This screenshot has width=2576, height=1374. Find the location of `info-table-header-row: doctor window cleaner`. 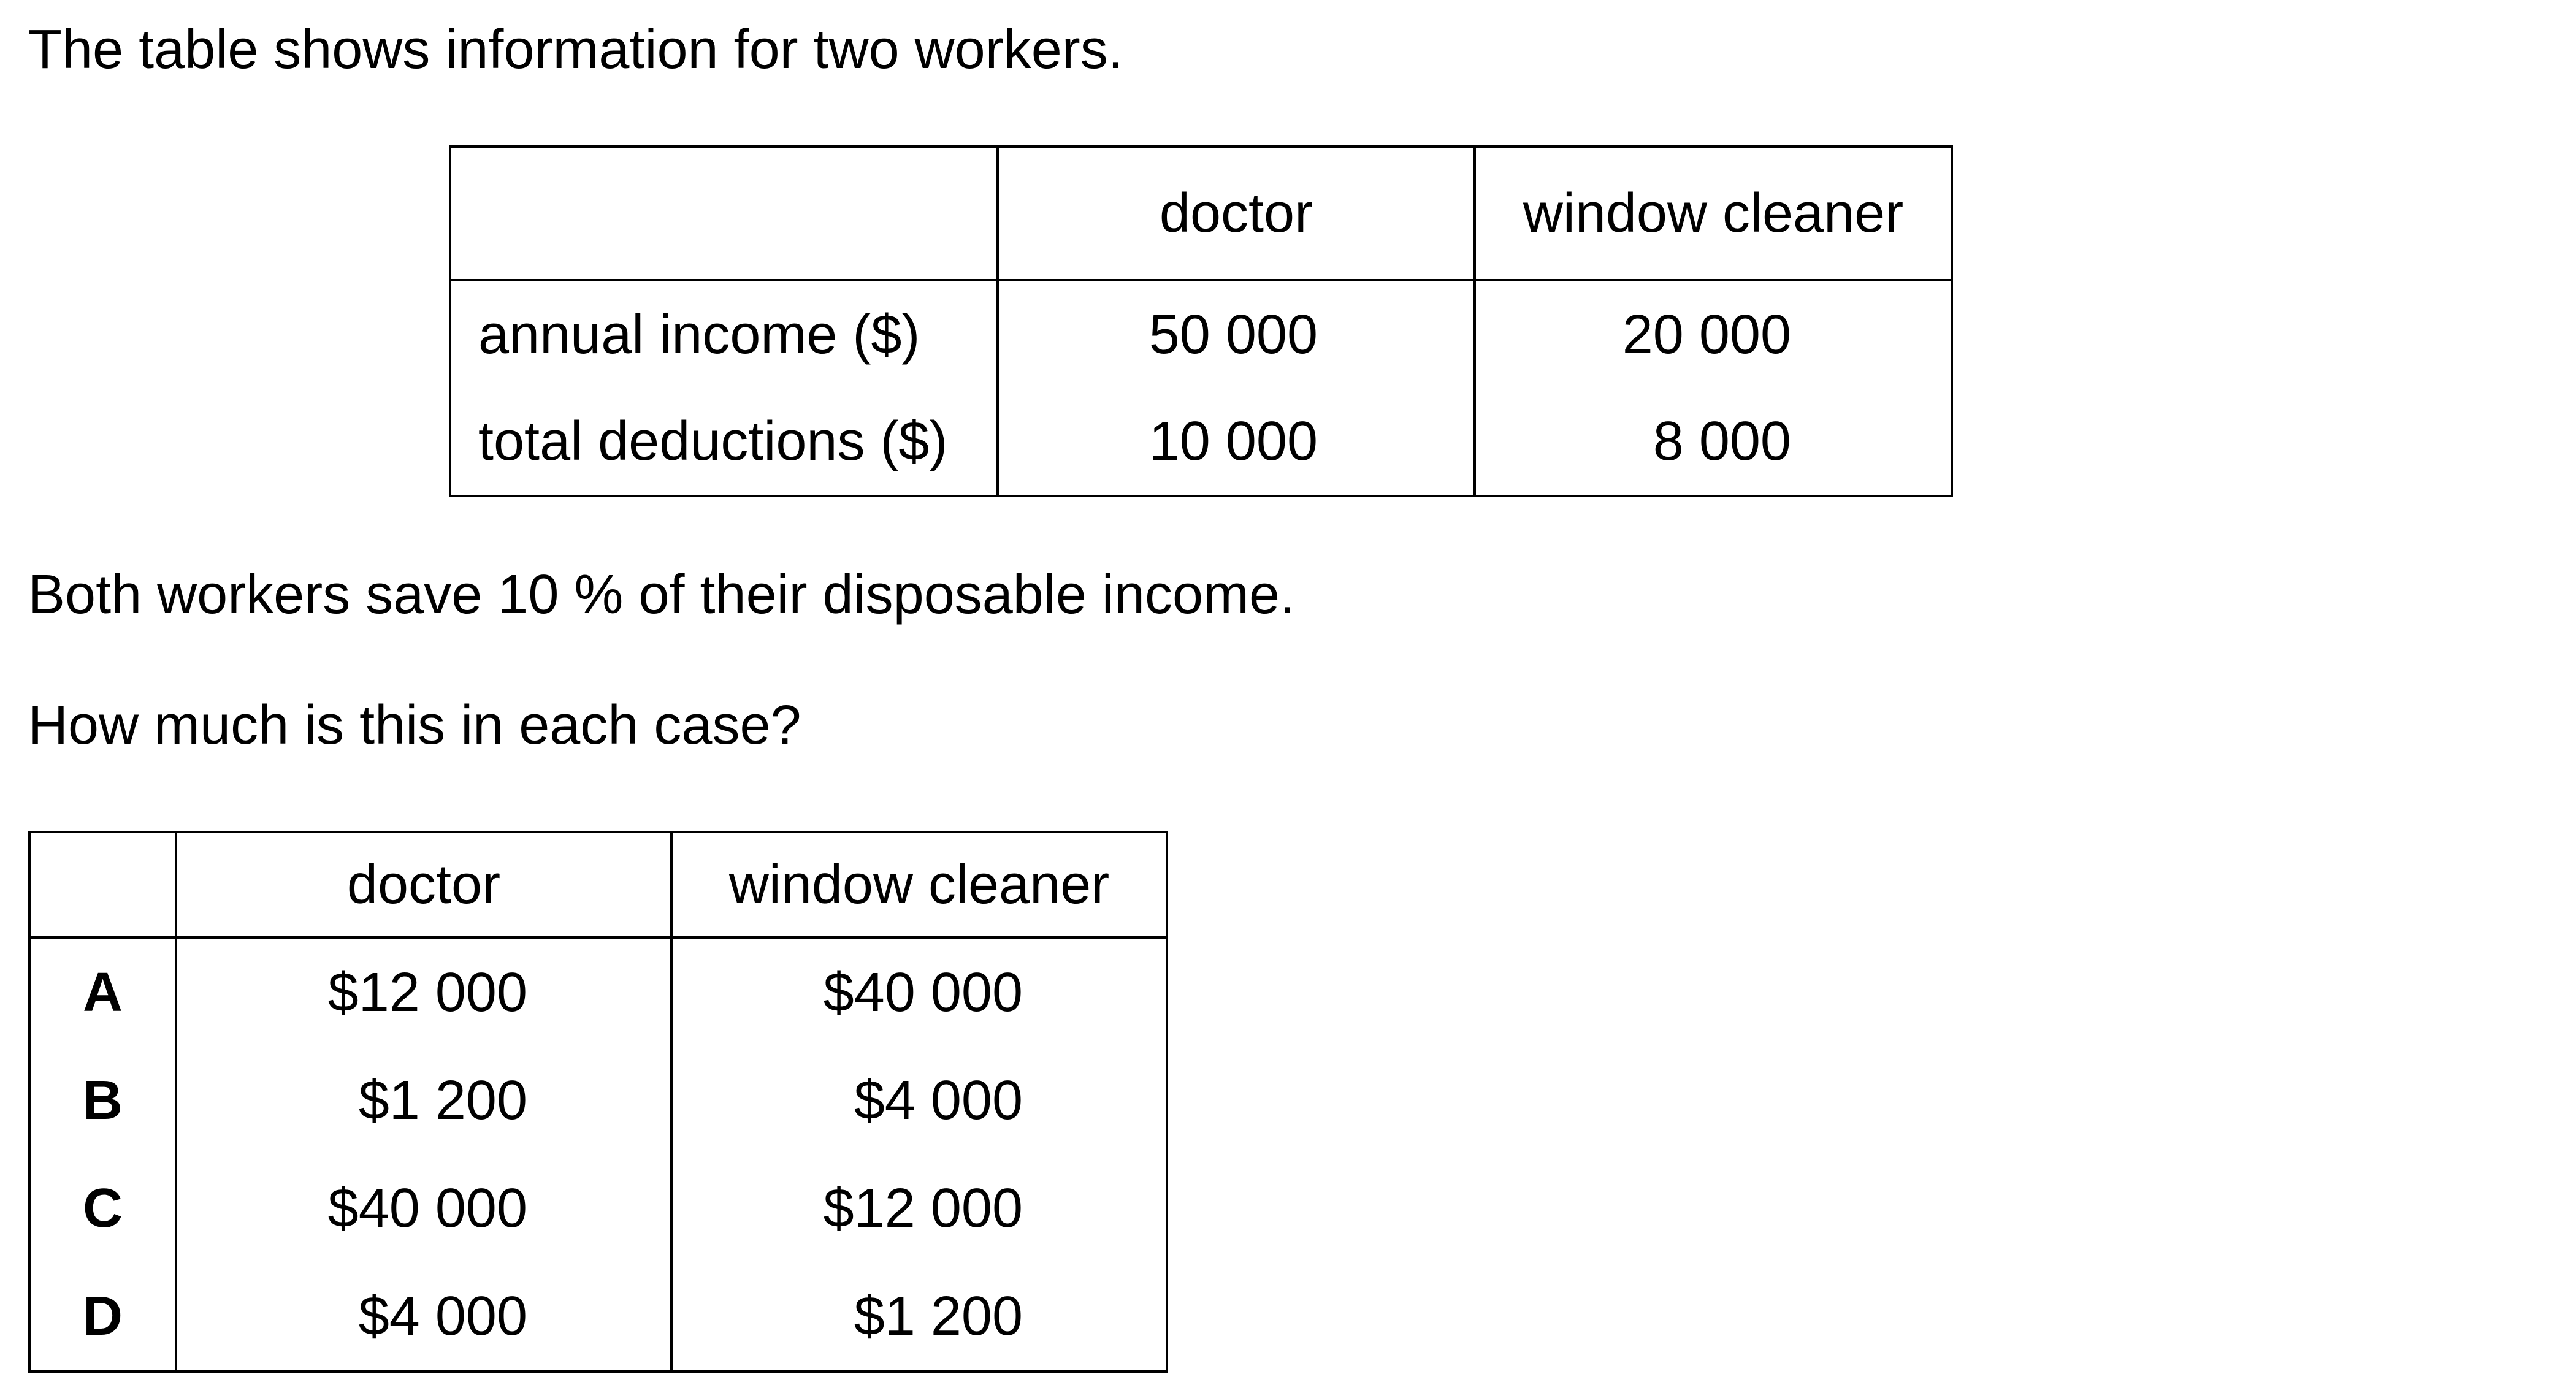

info-table-header-row: doctor window cleaner is located at coordinates (1201, 213).